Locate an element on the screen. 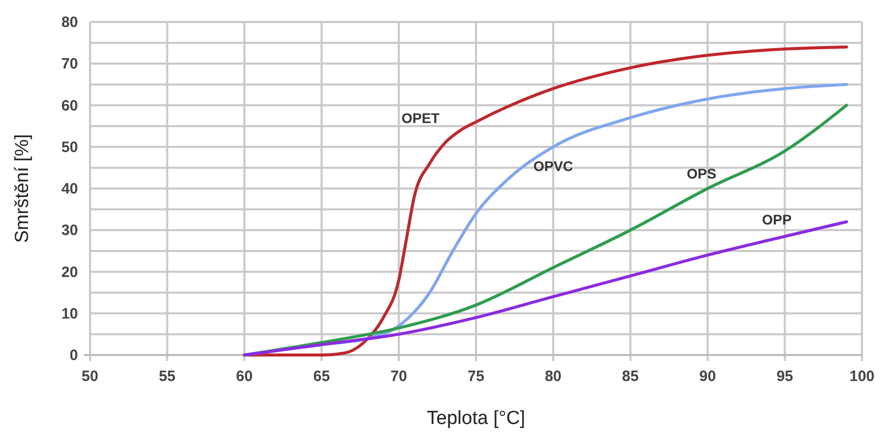  y-tick-label: 50 is located at coordinates (69, 147).